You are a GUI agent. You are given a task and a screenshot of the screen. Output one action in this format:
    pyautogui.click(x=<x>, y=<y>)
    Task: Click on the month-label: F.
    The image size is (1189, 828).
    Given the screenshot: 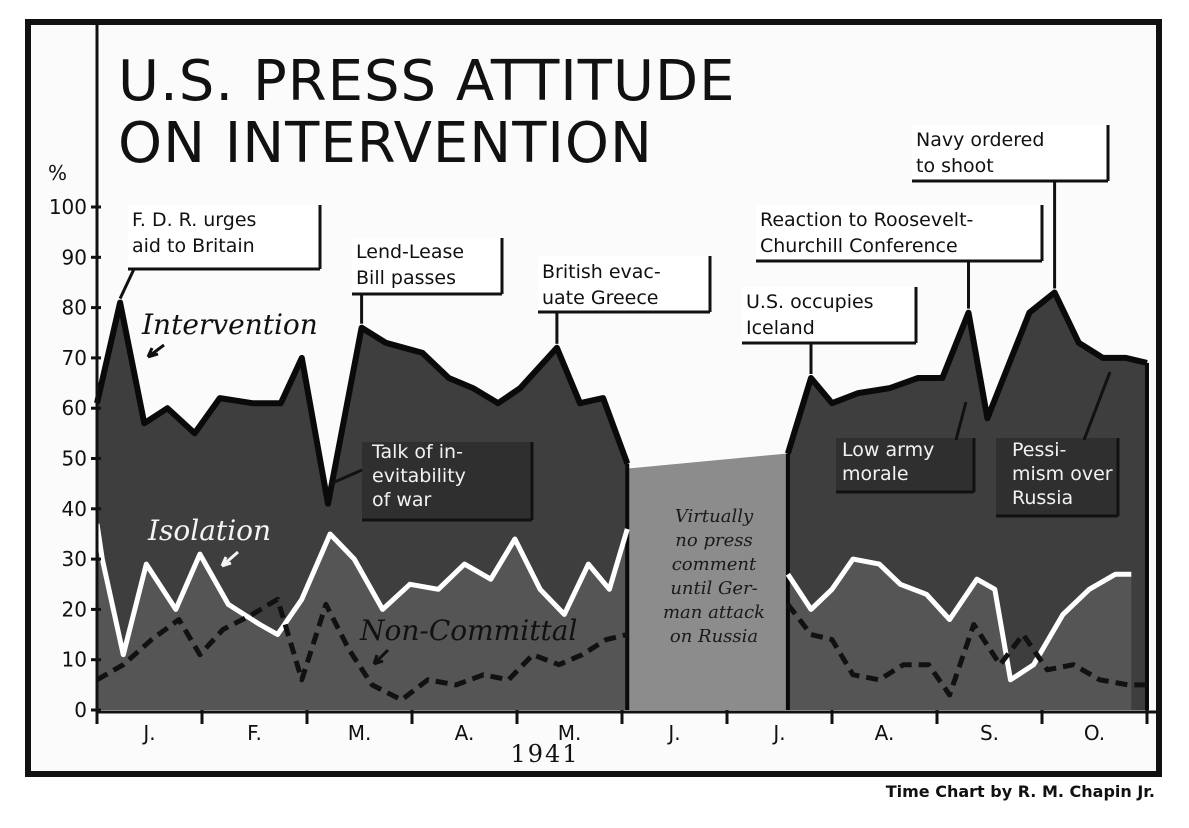 What is the action you would take?
    pyautogui.click(x=254, y=733)
    